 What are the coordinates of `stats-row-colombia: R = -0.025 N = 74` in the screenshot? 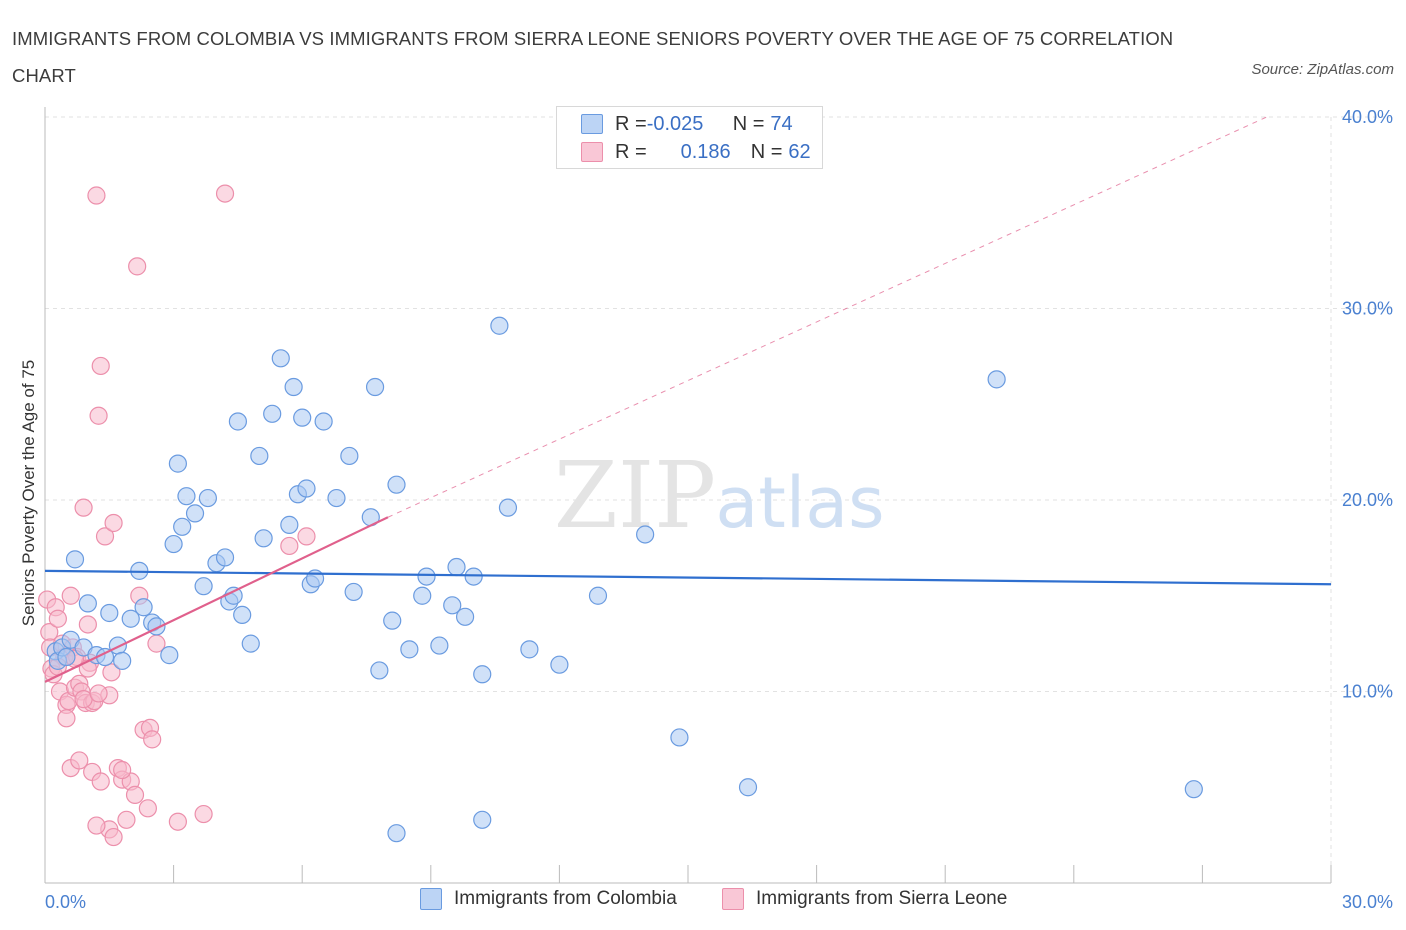 It's located at (687, 124).